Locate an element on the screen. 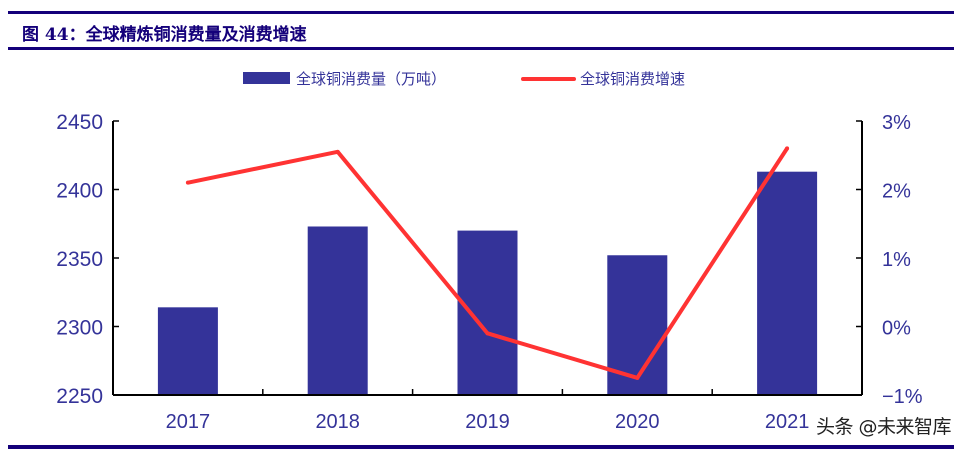 Image resolution: width=954 pixels, height=452 pixels. bar-2021 is located at coordinates (787, 283).